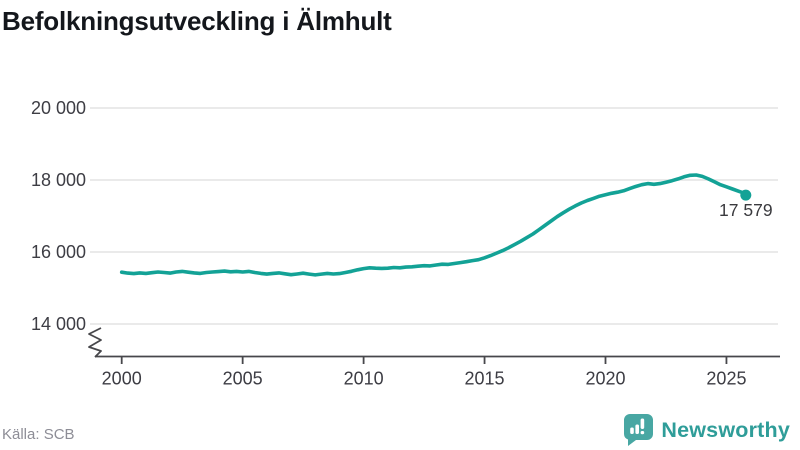 This screenshot has height=450, width=800. Describe the element at coordinates (197, 21) in the screenshot. I see `chart-title: Befolkningsutveckling i Älmhult` at that location.